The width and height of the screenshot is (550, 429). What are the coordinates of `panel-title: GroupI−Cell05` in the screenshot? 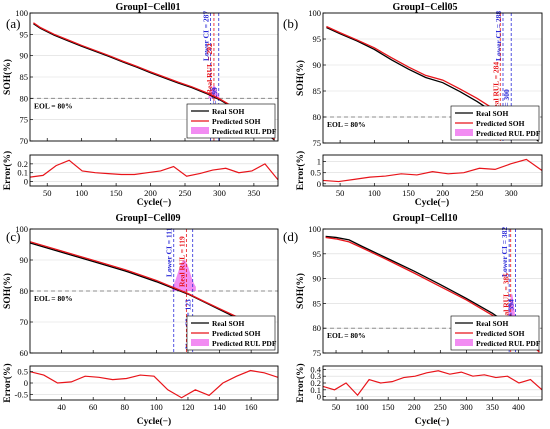 It's located at (425, 7).